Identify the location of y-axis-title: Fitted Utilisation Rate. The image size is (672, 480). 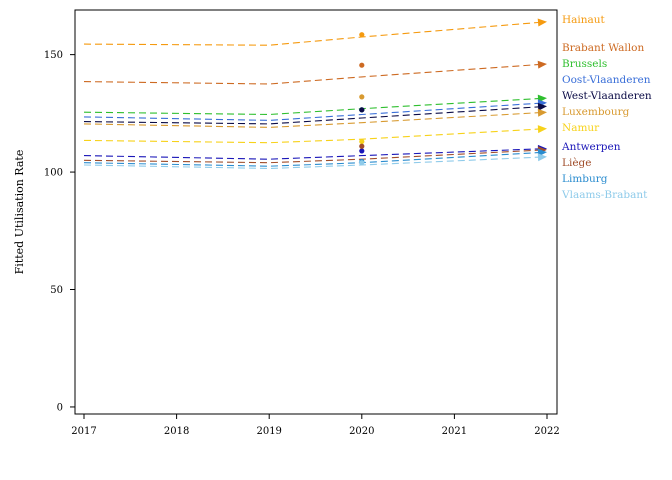
(19, 212).